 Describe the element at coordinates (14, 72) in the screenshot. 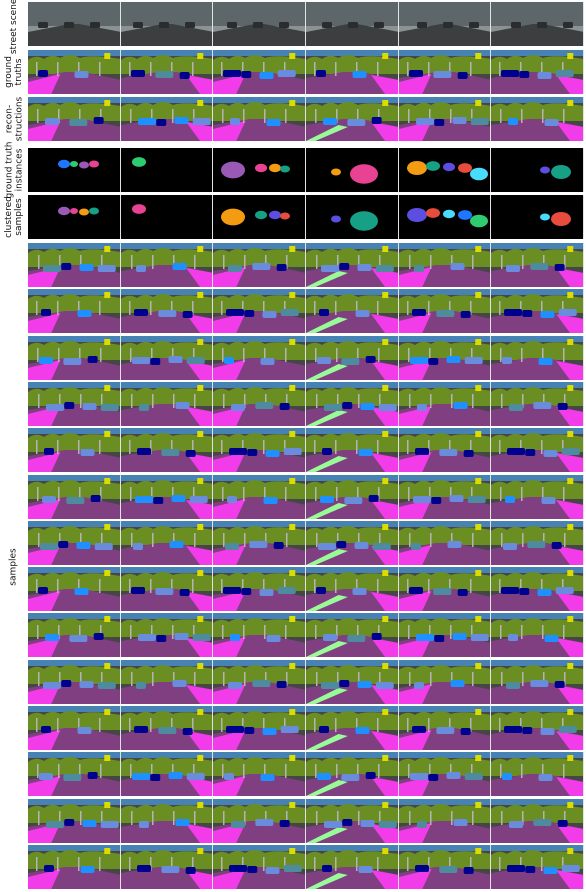

I see `row-label-ground-truths: ground truths` at that location.